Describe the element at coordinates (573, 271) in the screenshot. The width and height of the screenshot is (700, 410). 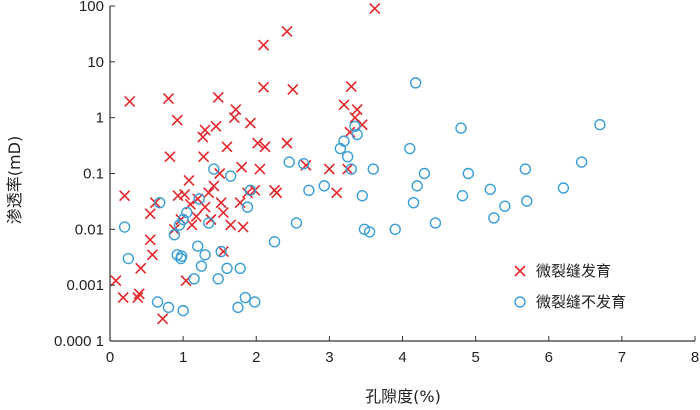
I see `legend-label: 微裂缝发育` at that location.